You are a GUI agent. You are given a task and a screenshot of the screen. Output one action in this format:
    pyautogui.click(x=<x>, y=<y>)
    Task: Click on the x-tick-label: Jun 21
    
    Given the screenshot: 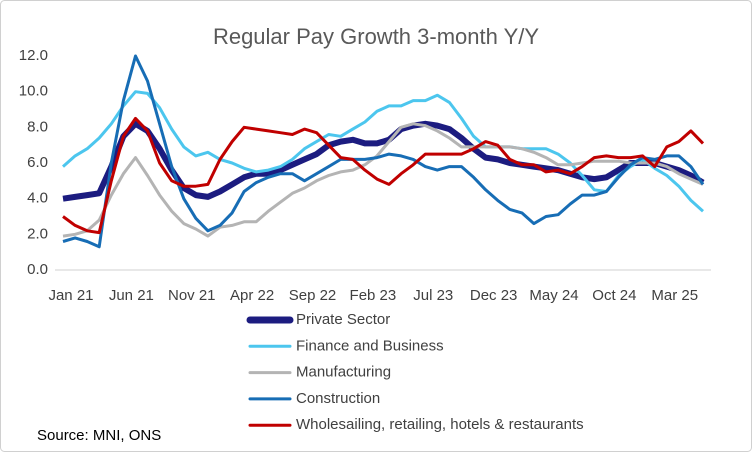 What is the action you would take?
    pyautogui.click(x=131, y=295)
    